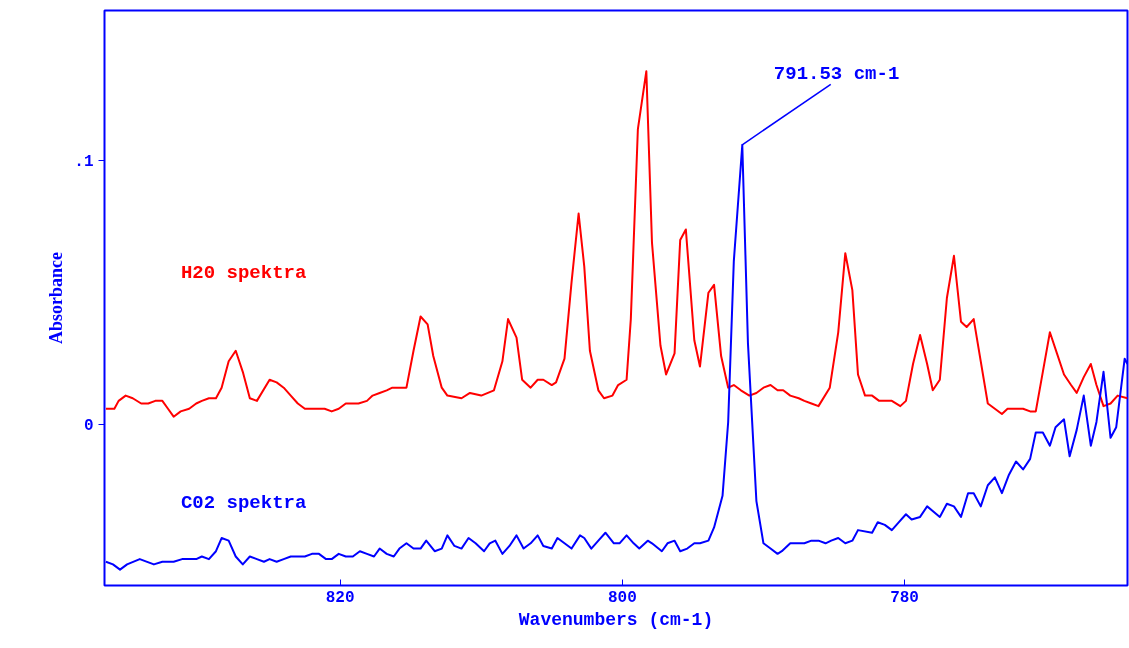  I want to click on y-tick-label: .1, so click(84, 162).